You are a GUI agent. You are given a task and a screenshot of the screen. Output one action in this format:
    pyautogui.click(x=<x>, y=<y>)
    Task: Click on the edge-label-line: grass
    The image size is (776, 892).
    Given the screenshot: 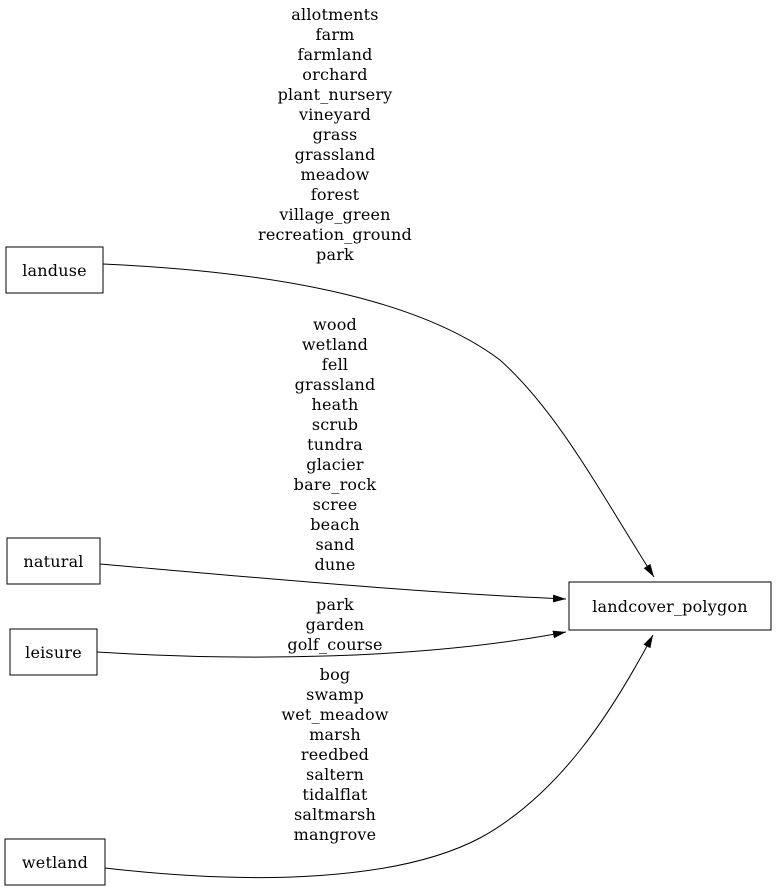 What is the action you would take?
    pyautogui.click(x=335, y=134)
    